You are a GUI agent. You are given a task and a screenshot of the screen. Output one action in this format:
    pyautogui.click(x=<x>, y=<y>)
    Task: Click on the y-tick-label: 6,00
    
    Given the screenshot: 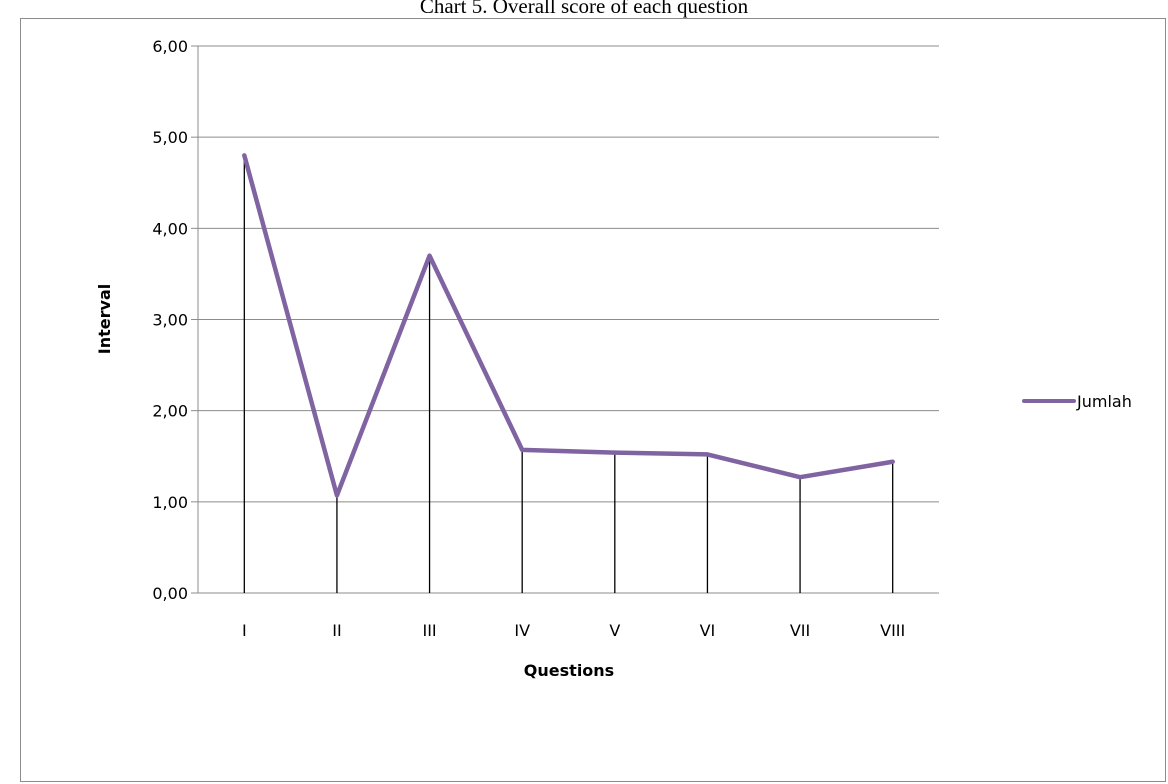 What is the action you would take?
    pyautogui.click(x=170, y=46)
    